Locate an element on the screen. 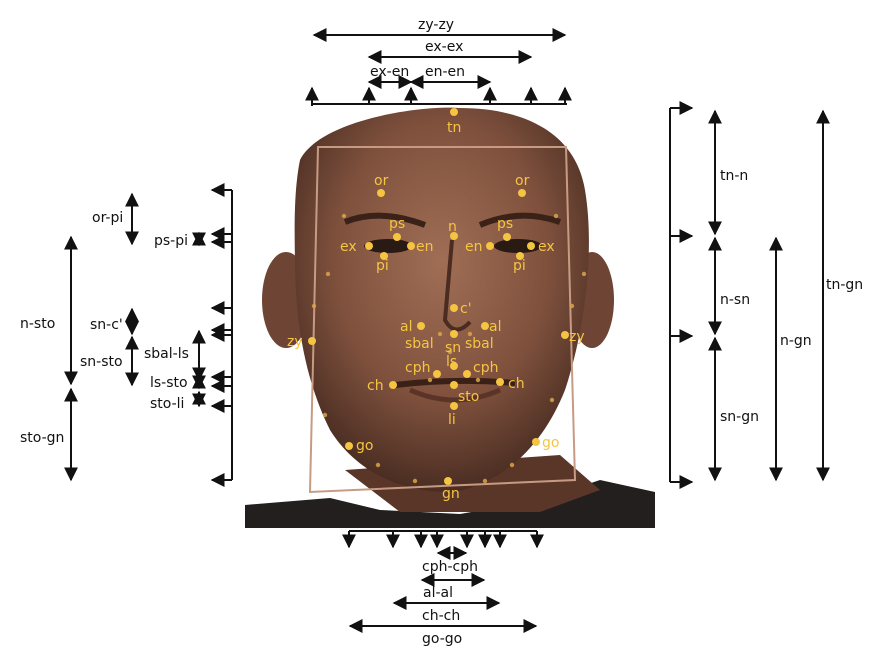 The width and height of the screenshot is (881, 656). measure-label-n-sto: n-sto is located at coordinates (37, 324).